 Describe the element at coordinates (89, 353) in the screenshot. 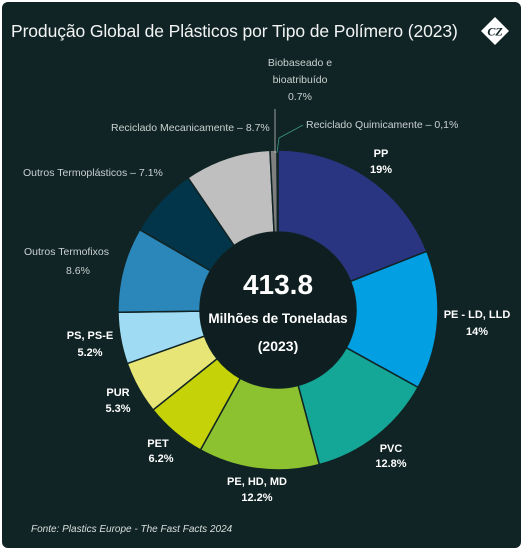

I see `label-ps-pct: 5.2%` at that location.